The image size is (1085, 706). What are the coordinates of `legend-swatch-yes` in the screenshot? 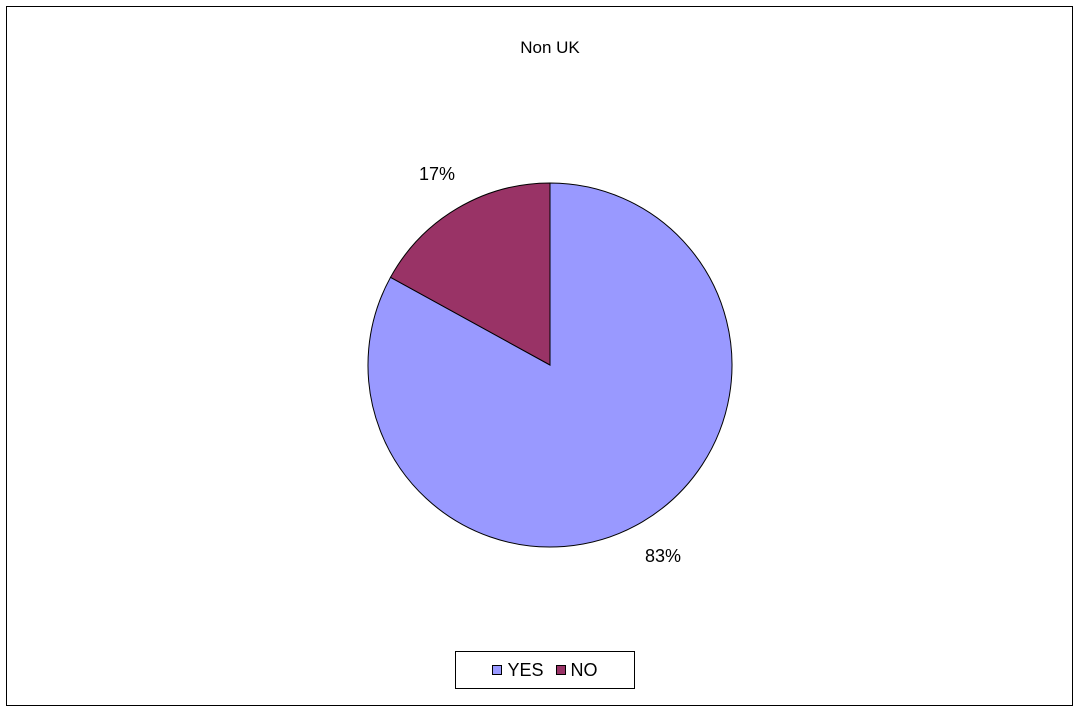 It's located at (497, 670).